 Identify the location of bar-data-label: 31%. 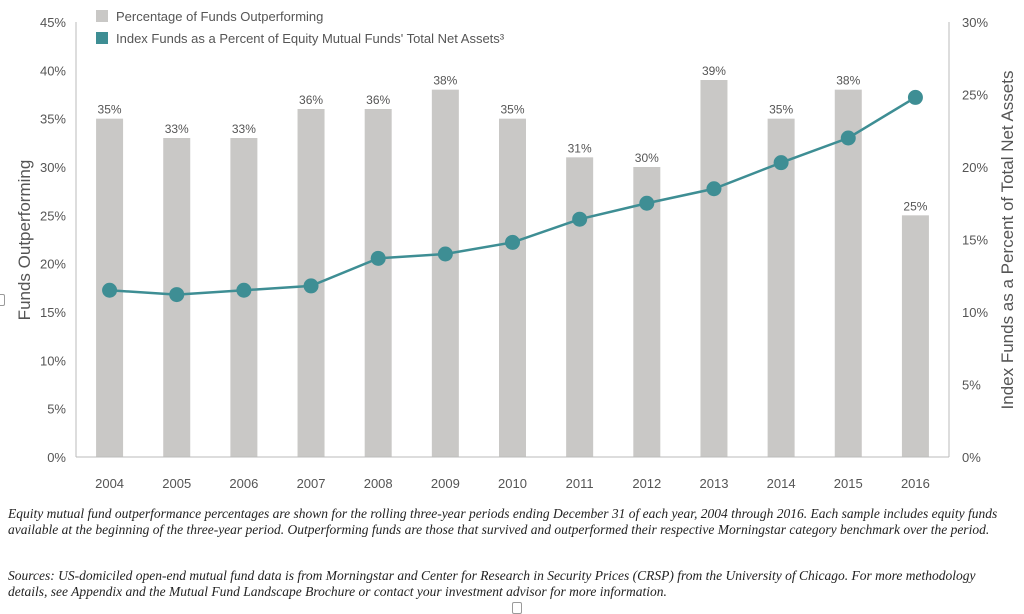
(580, 148).